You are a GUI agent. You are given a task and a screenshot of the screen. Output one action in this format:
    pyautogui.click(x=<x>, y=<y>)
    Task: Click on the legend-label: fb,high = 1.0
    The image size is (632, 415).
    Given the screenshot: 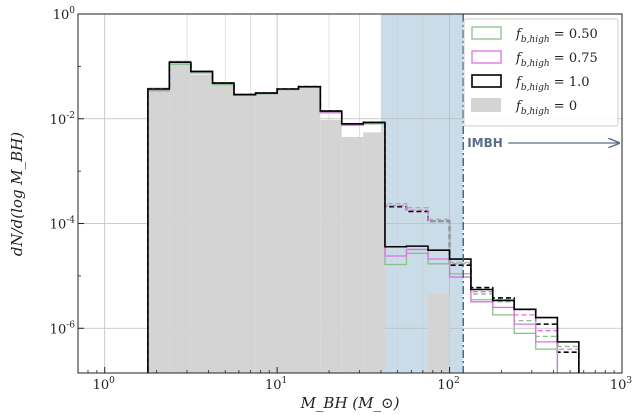 What is the action you would take?
    pyautogui.click(x=552, y=84)
    